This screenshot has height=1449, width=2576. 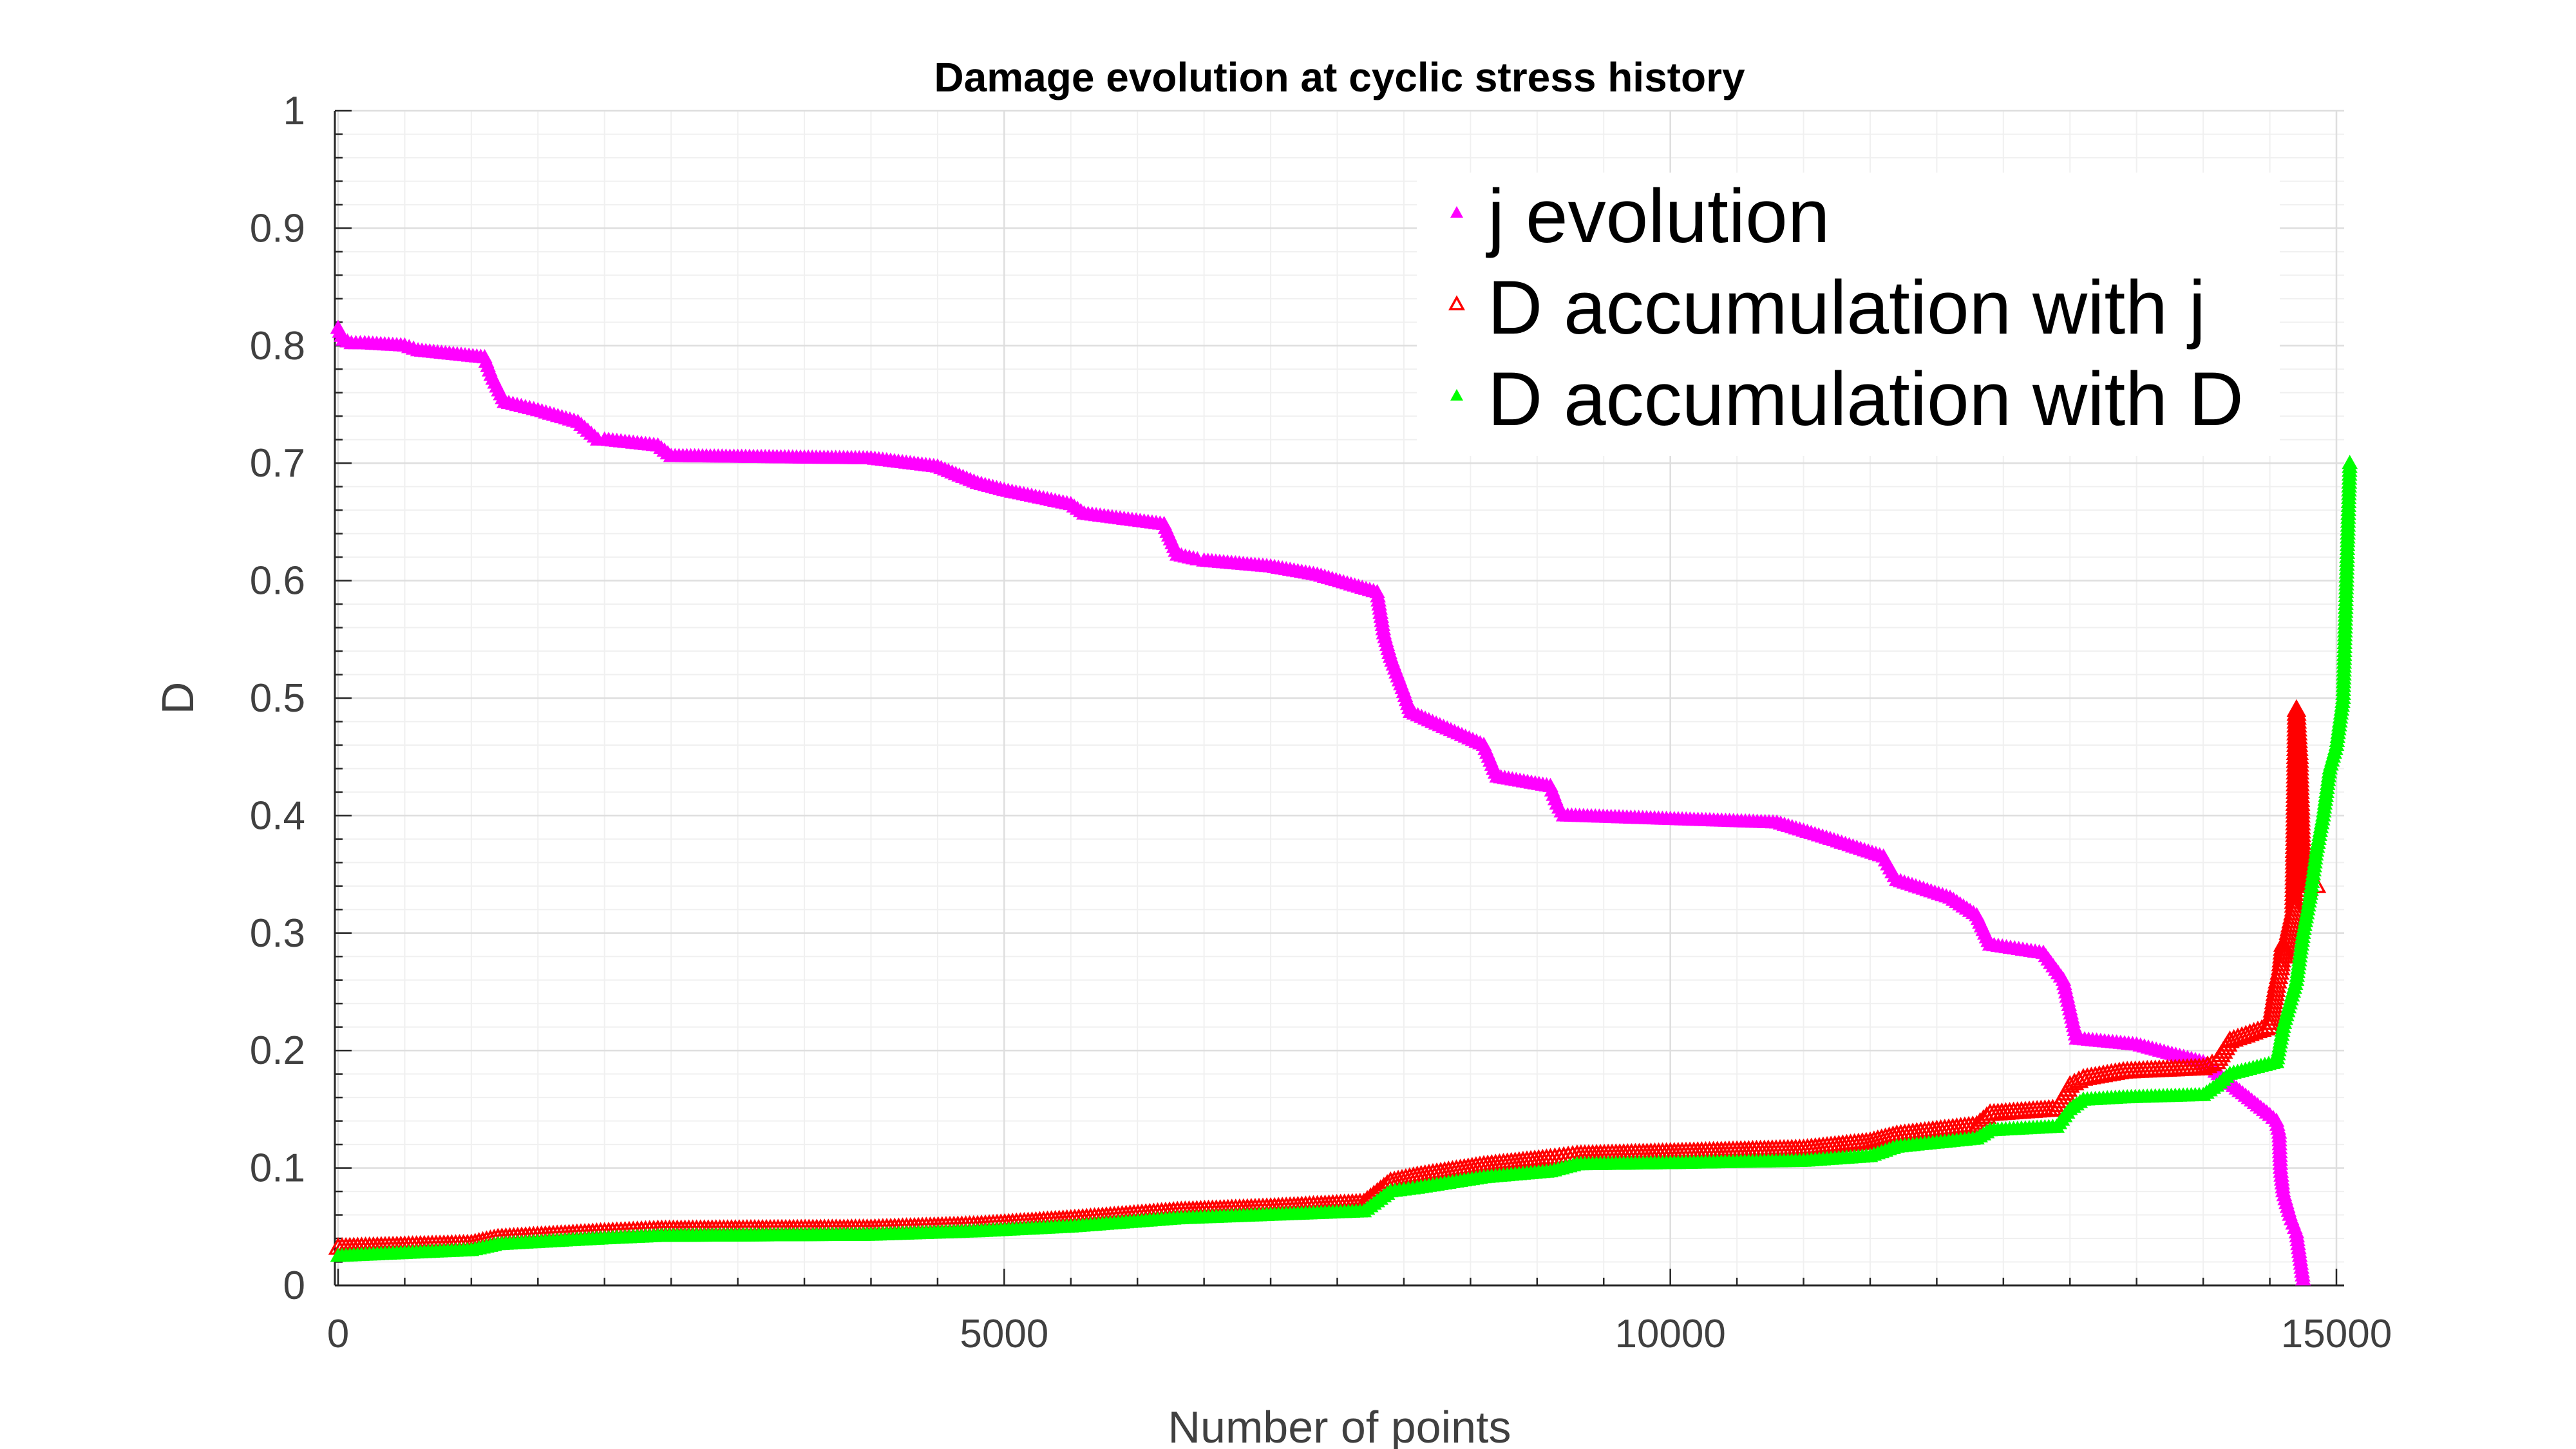 I want to click on legend-marker-d-accumulation-with-j, so click(x=1457, y=302).